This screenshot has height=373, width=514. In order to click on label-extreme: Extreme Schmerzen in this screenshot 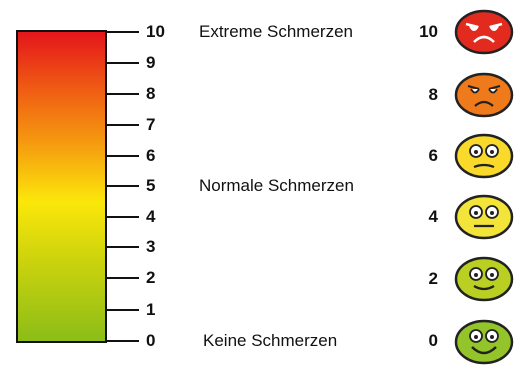, I will do `click(276, 31)`.